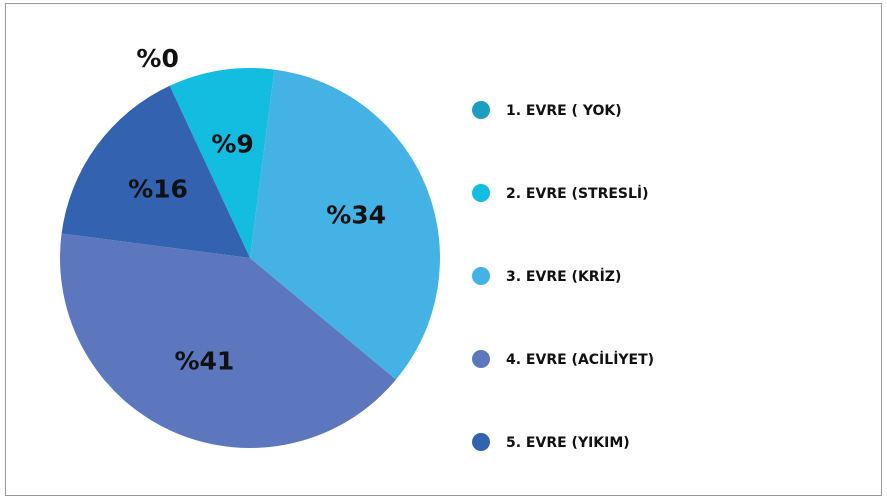 The image size is (887, 500). What do you see at coordinates (356, 214) in the screenshot?
I see `slice-label: %34` at bounding box center [356, 214].